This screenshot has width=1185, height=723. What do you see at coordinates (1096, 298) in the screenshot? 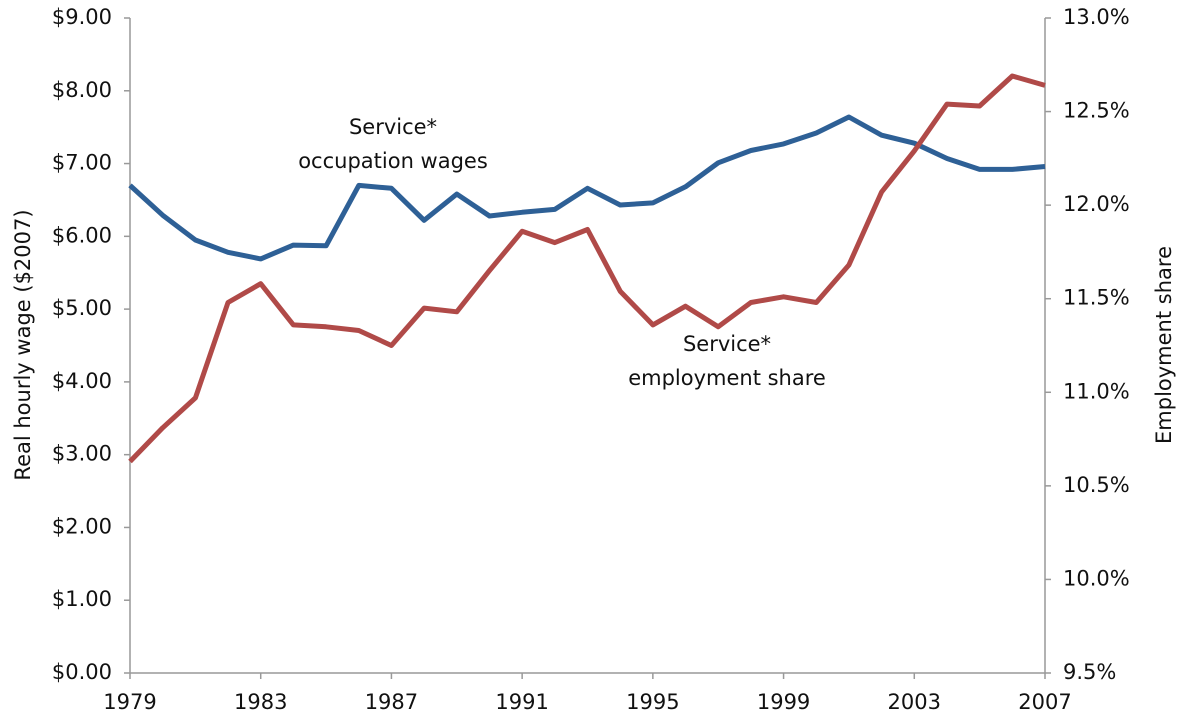
I see `y2-tick-label: 11.5%` at bounding box center [1096, 298].